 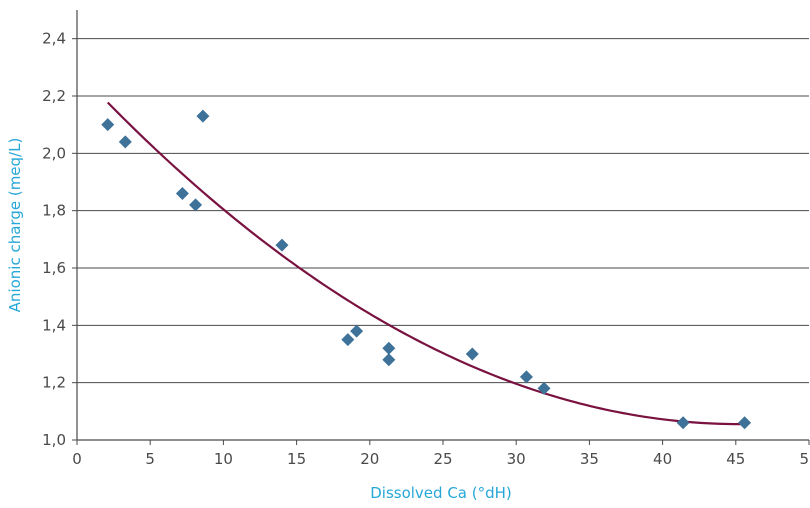 What do you see at coordinates (441, 493) in the screenshot?
I see `x-axis-title: Dissolved Ca (°dH)` at bounding box center [441, 493].